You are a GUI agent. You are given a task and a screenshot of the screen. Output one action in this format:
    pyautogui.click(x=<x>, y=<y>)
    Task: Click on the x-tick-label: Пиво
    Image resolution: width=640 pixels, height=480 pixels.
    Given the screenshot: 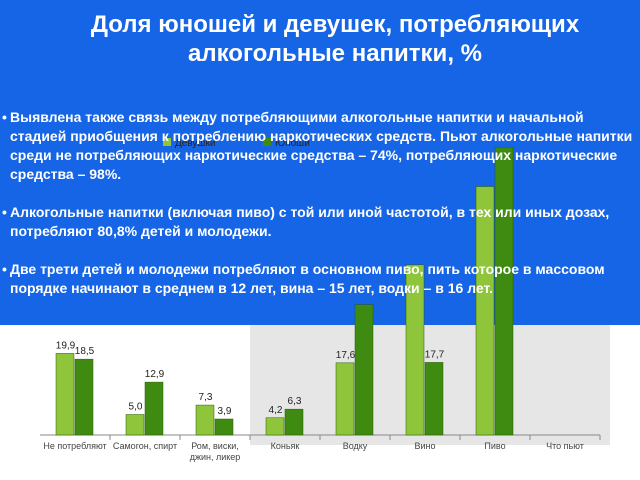 What is the action you would take?
    pyautogui.click(x=495, y=446)
    